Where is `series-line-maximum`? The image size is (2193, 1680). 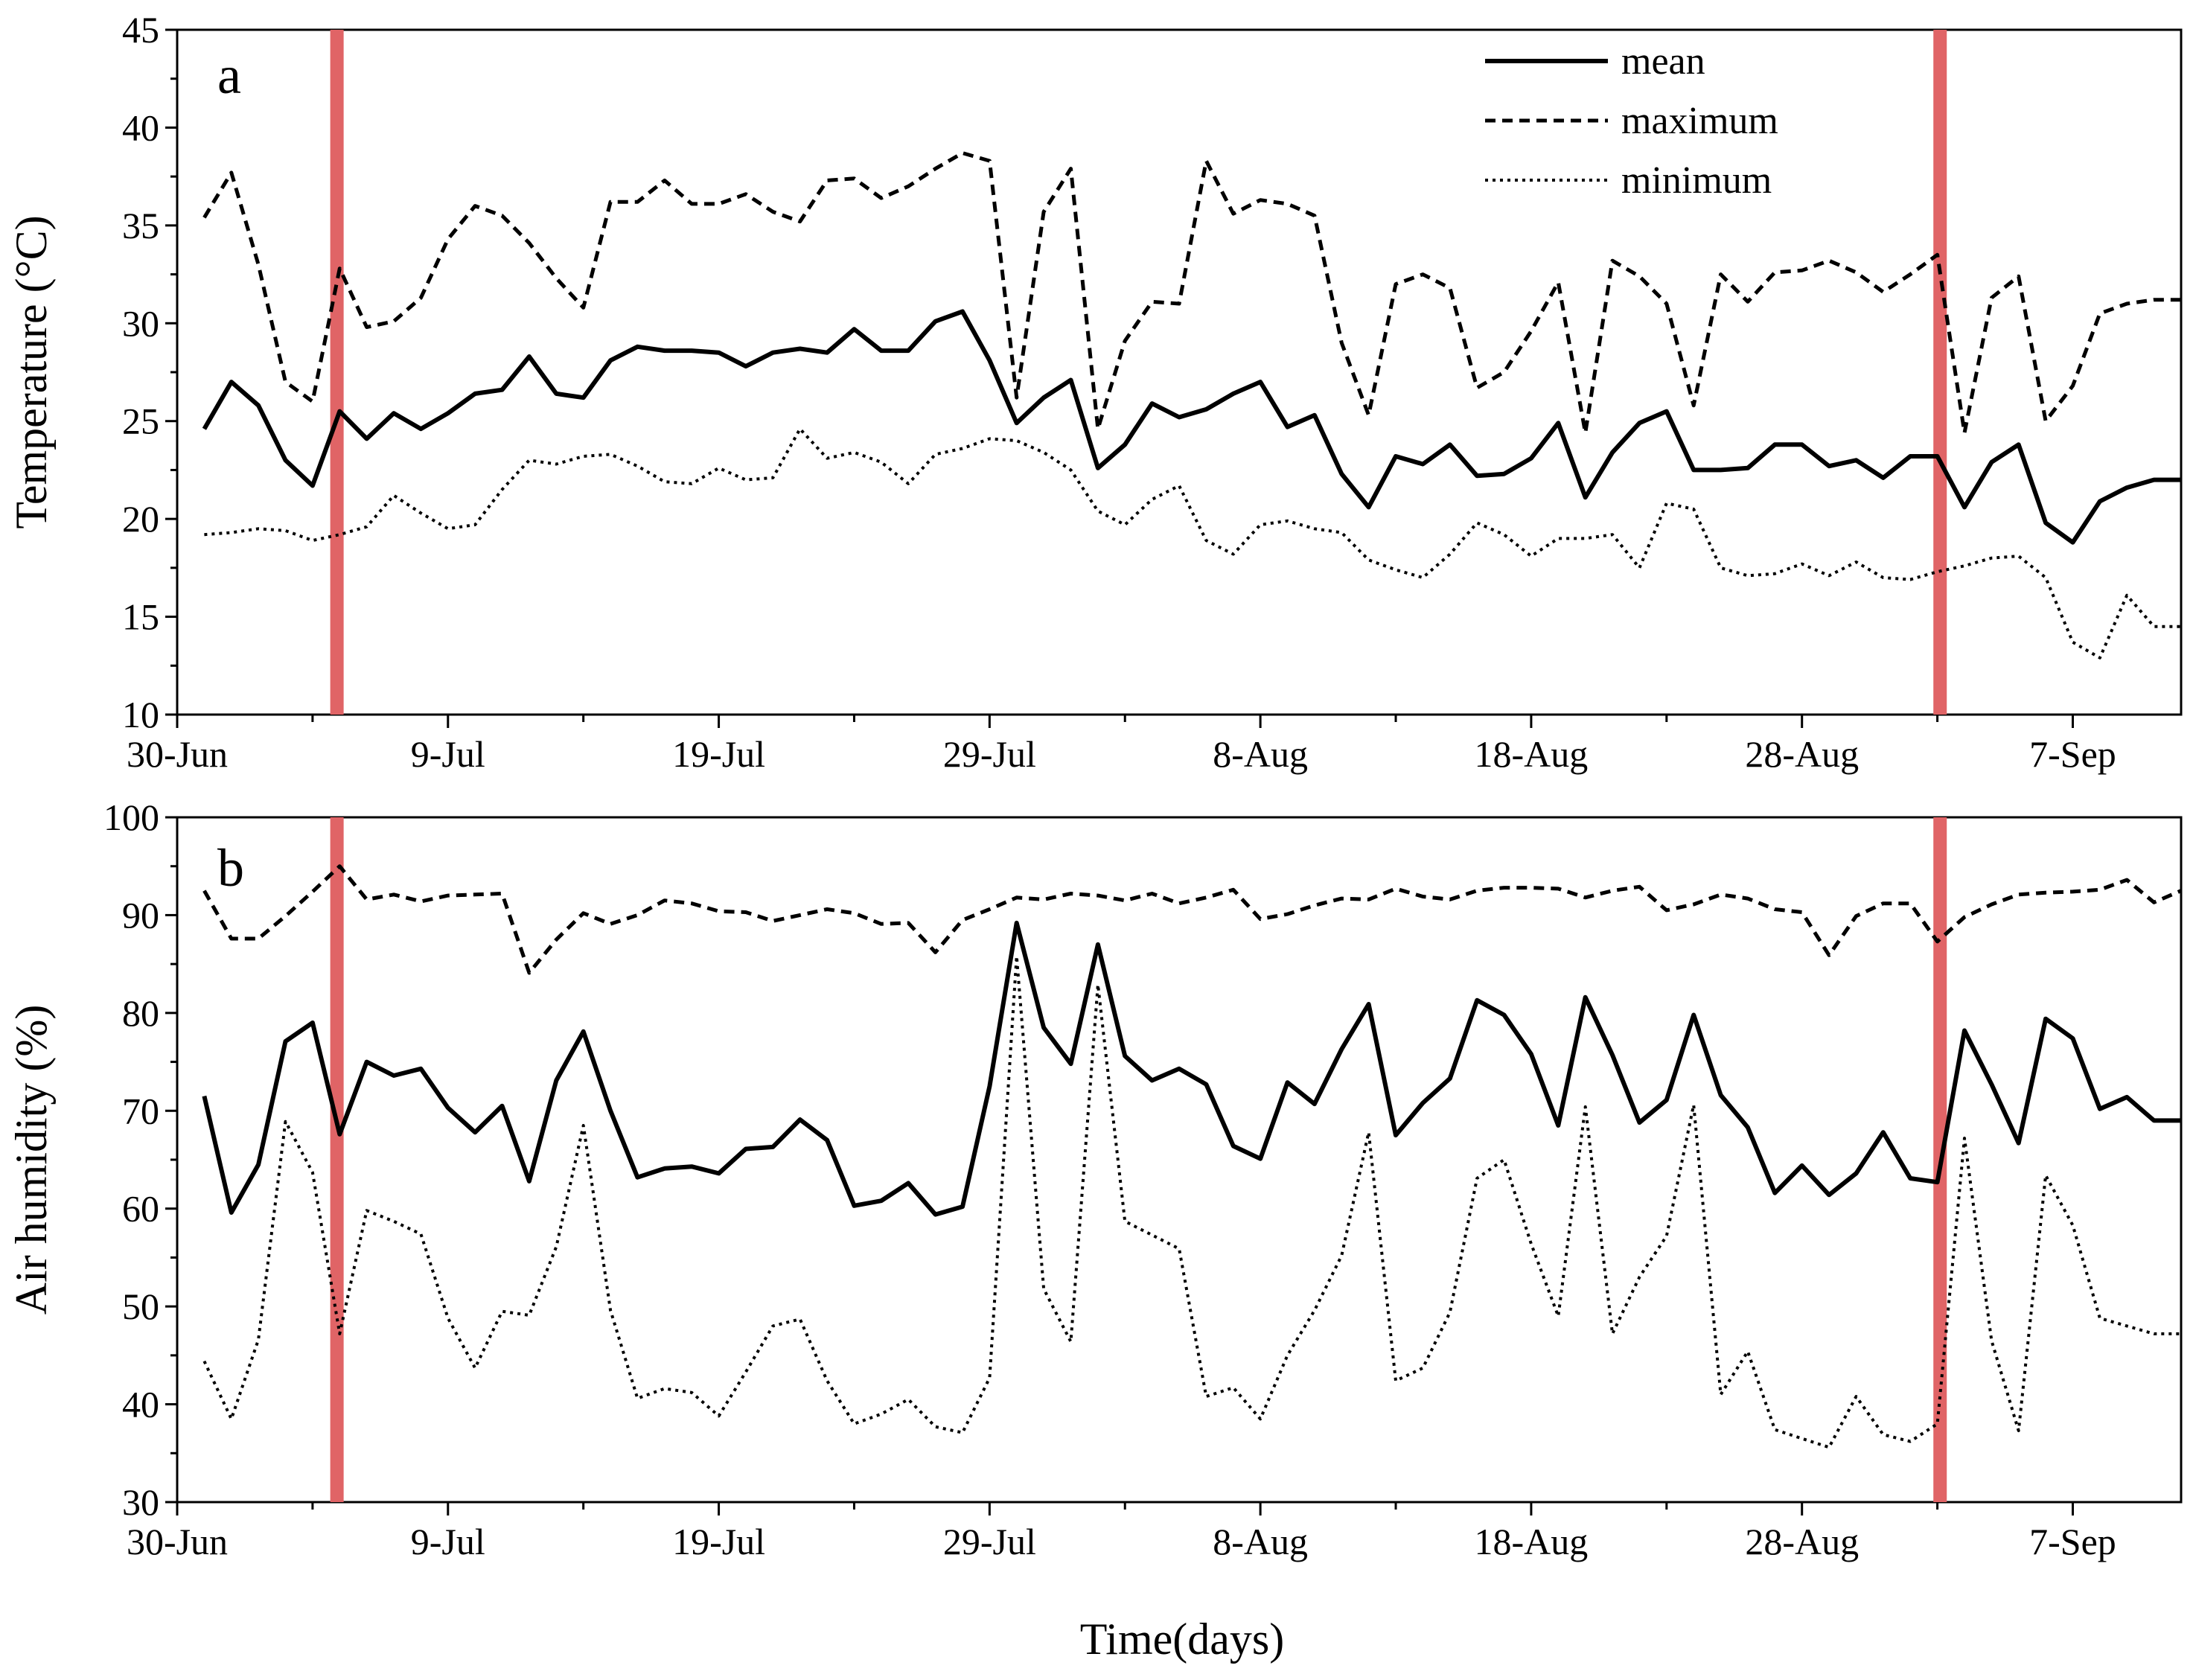
series-line-maximum is located at coordinates (1192, 919).